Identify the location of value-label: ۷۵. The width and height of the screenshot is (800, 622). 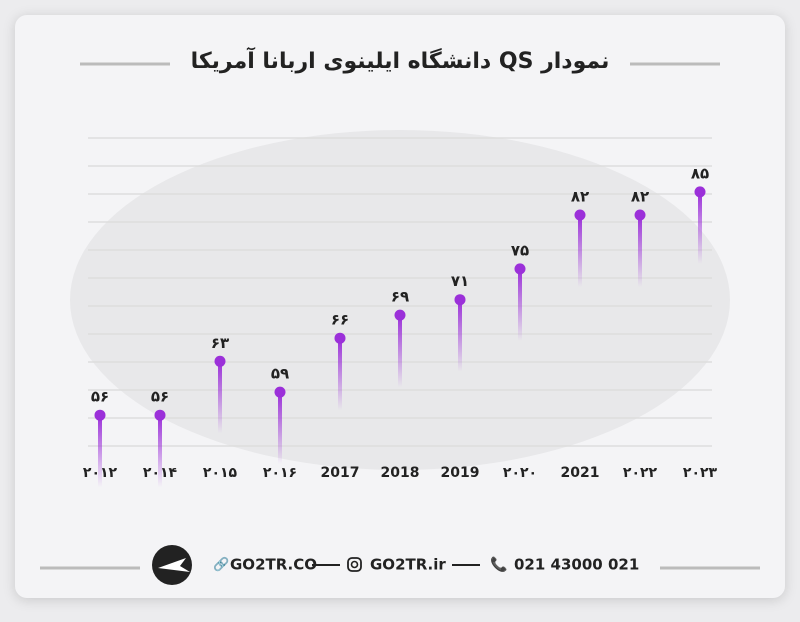
(520, 250).